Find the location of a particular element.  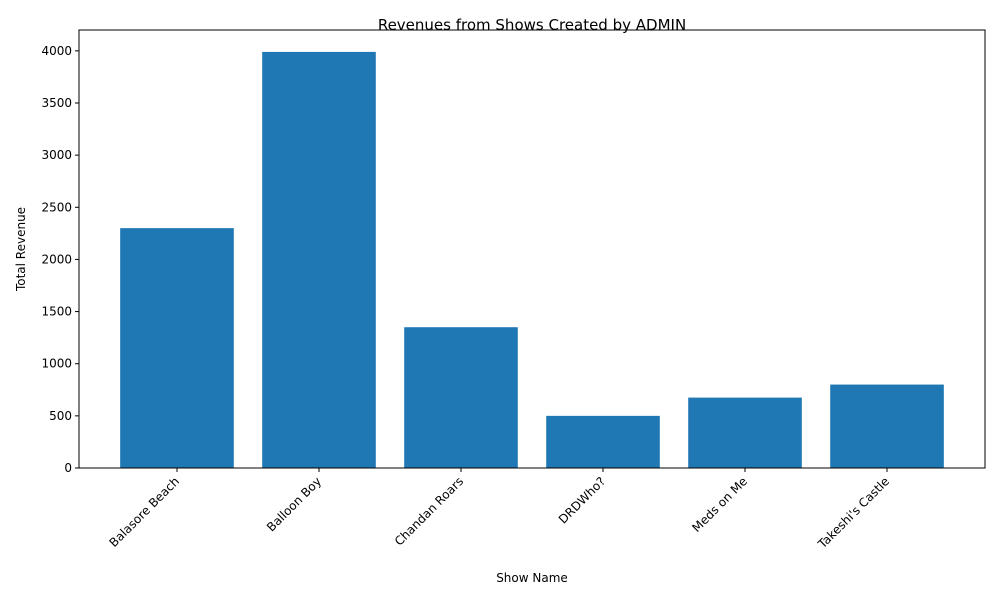

bar-meds-on-me is located at coordinates (745, 432).